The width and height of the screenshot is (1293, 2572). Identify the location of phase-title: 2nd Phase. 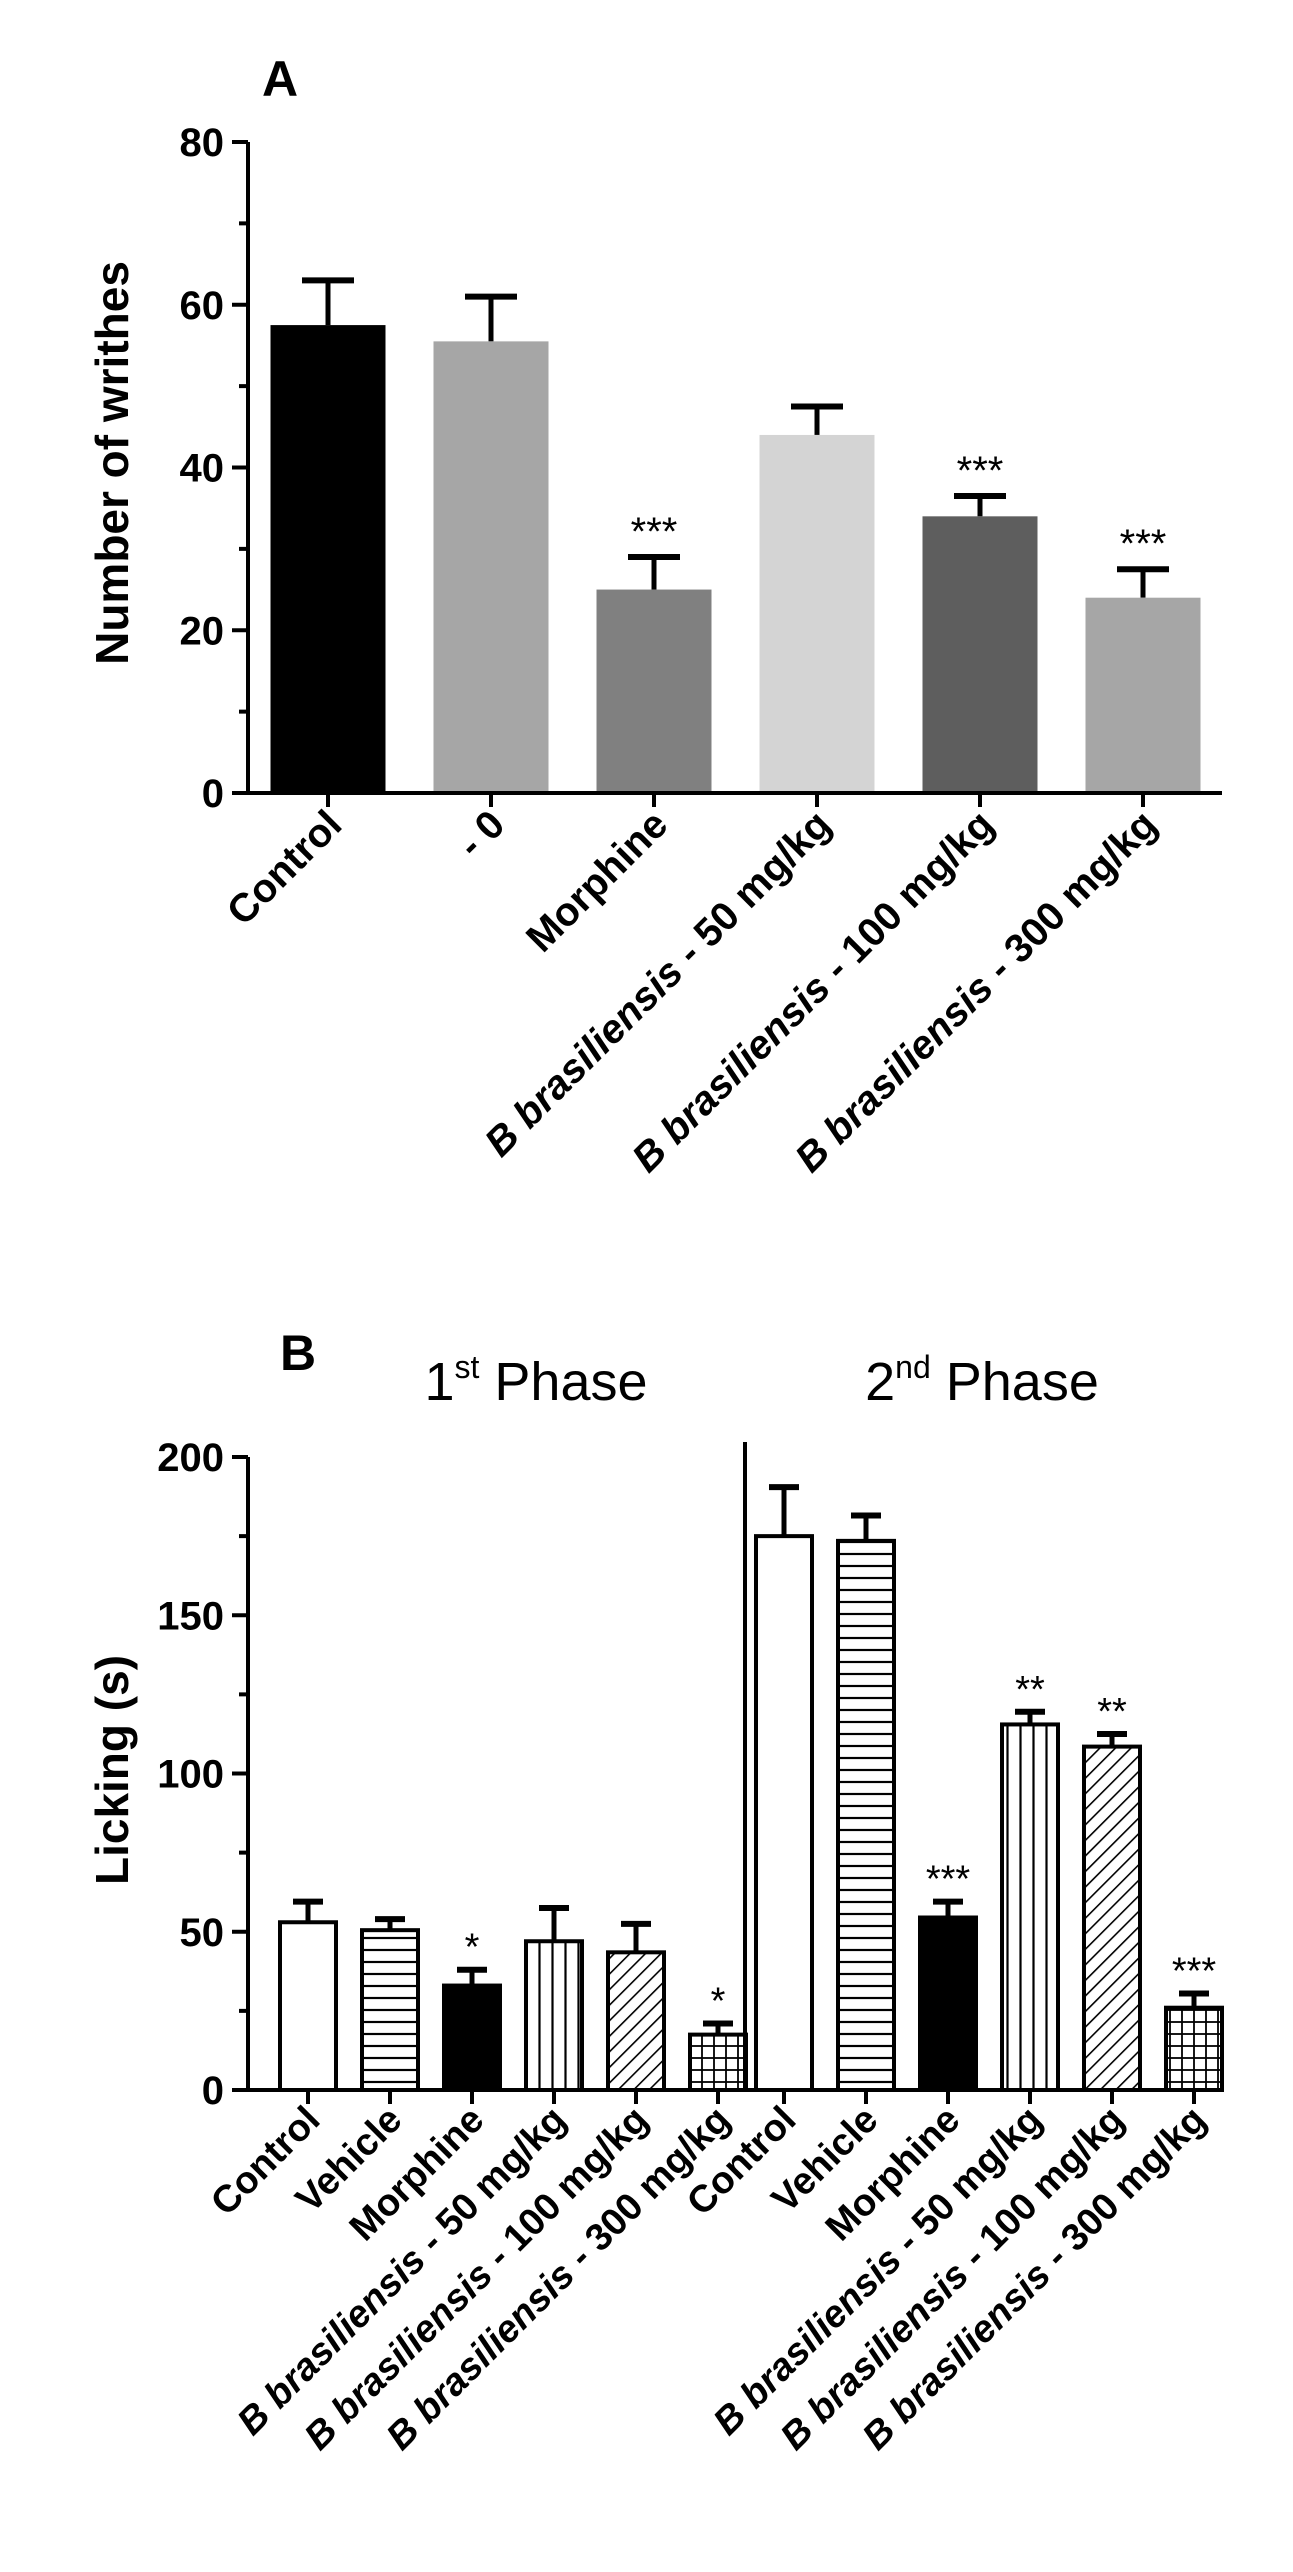
(982, 1380).